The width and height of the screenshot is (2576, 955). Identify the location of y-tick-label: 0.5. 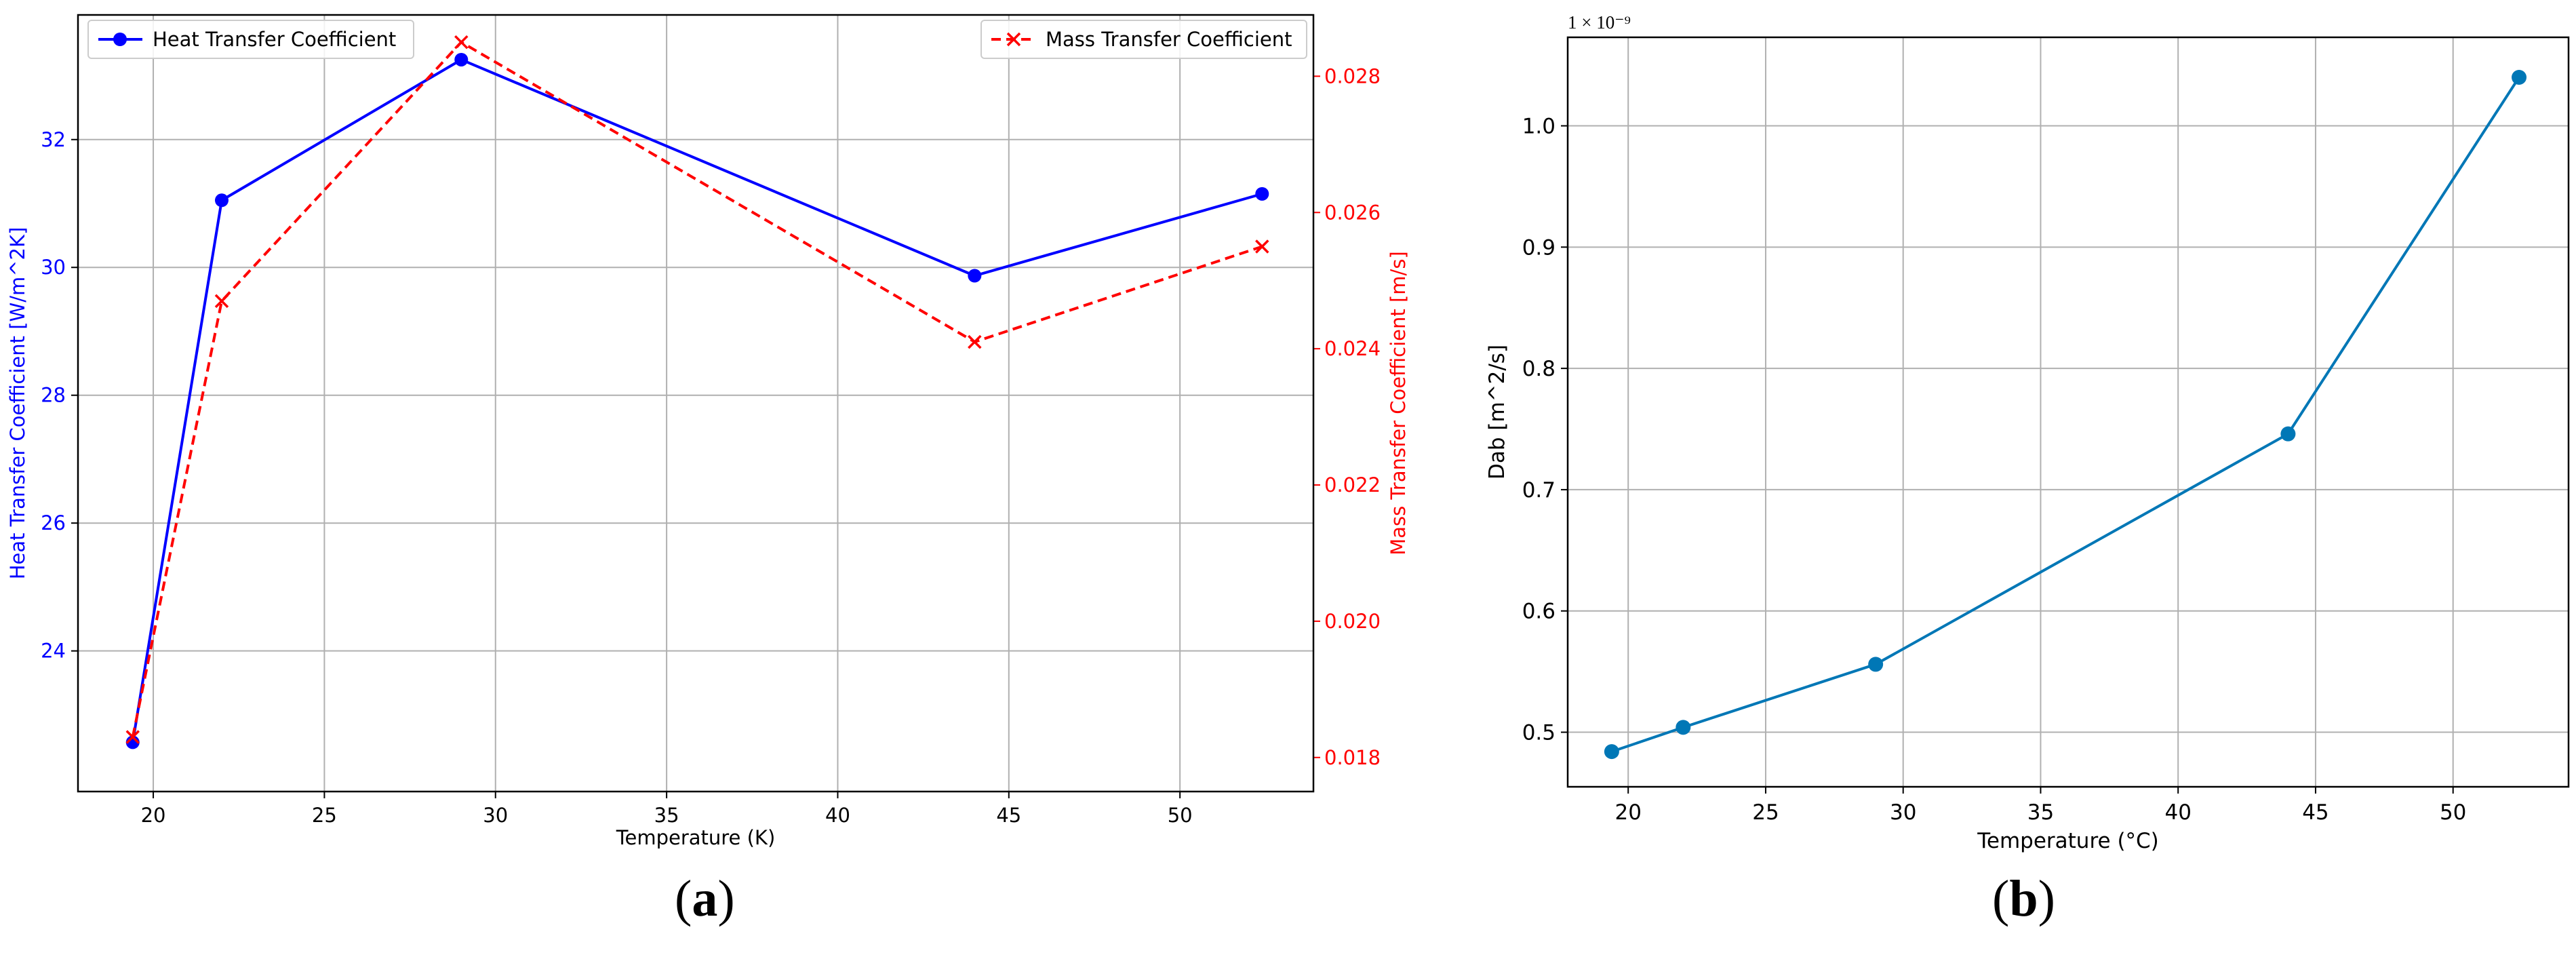
(1538, 733).